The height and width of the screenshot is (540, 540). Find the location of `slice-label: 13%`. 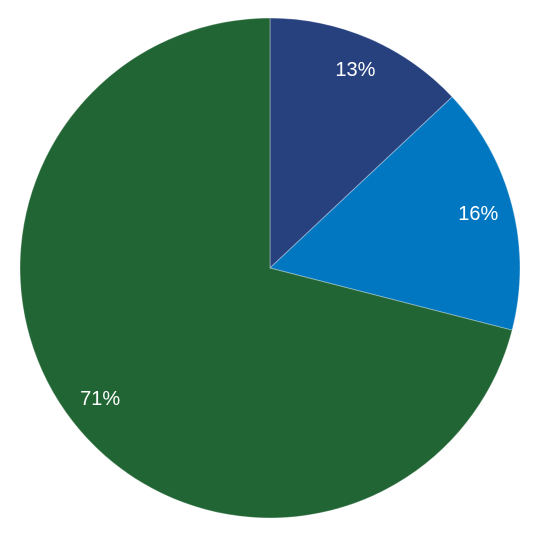

slice-label: 13% is located at coordinates (355, 70).